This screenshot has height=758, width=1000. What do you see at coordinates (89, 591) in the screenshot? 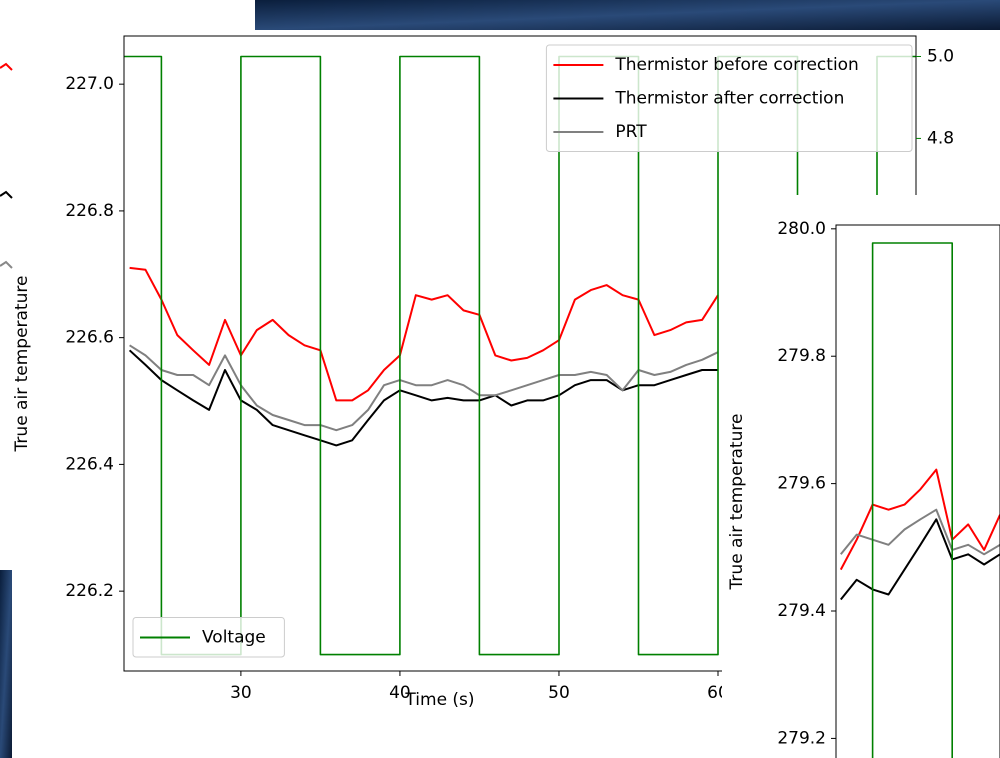
I see `y-tick-label: 226.2` at bounding box center [89, 591].